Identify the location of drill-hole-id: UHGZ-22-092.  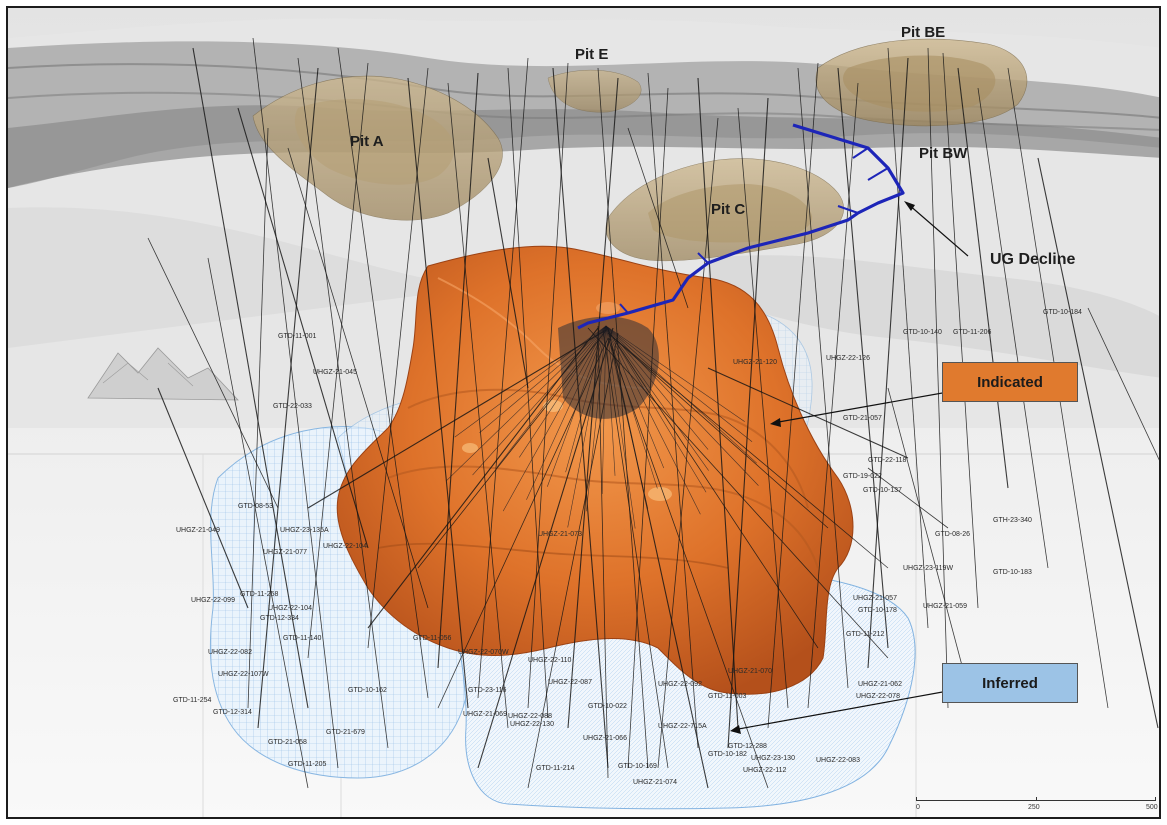
(680, 684).